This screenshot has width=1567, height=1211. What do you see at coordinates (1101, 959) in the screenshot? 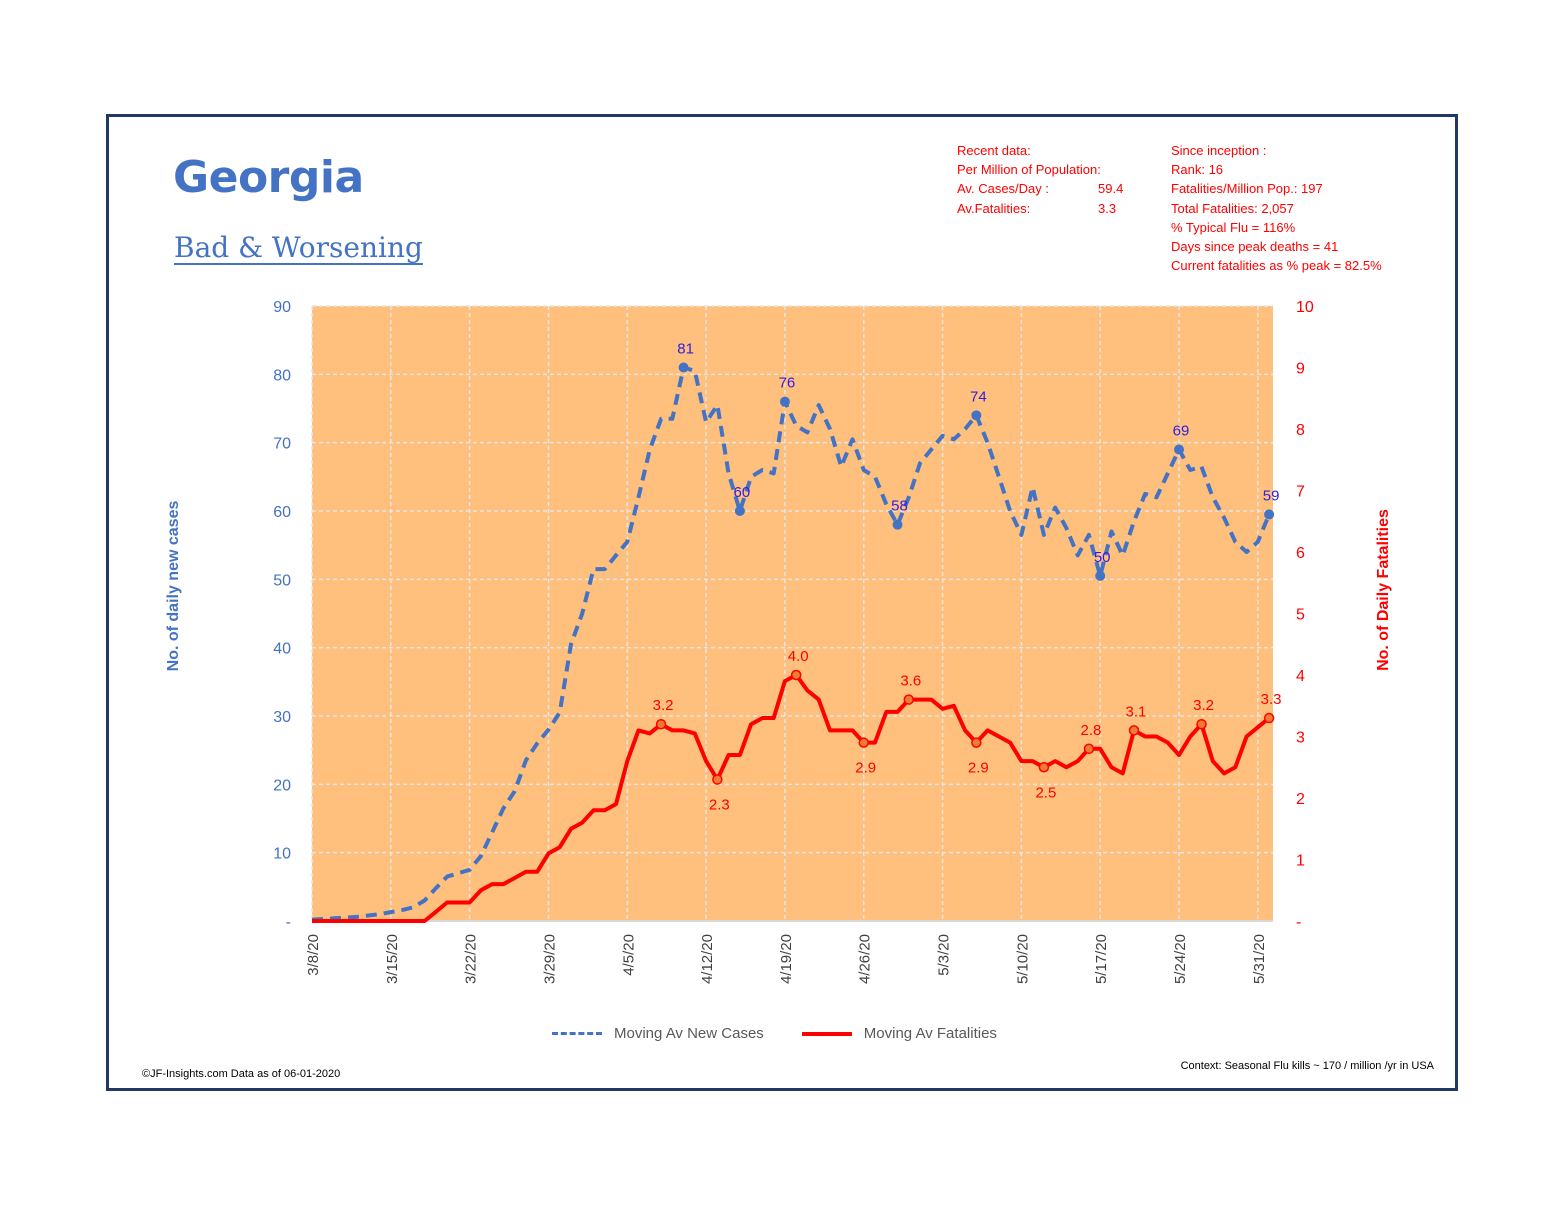
I see `x-tick-label: 5/17/20` at bounding box center [1101, 959].